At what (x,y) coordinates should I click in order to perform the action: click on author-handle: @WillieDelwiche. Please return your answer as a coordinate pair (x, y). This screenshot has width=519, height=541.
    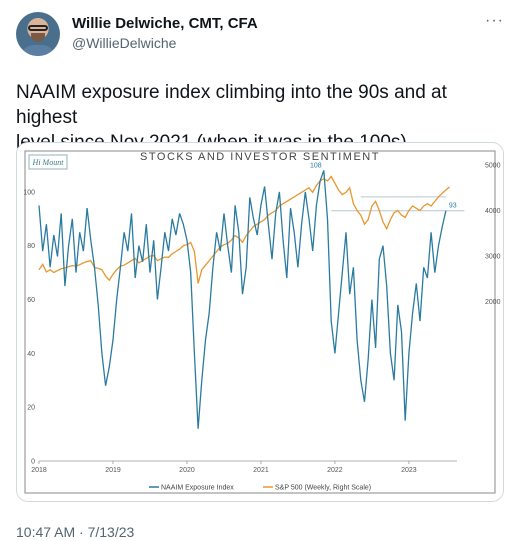
    Looking at the image, I should click on (124, 43).